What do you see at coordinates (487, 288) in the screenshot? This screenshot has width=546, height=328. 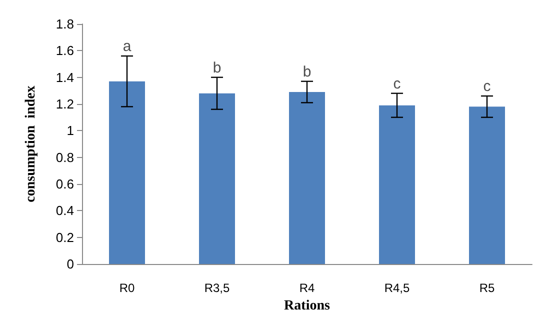 I see `x-tick-label: R5` at bounding box center [487, 288].